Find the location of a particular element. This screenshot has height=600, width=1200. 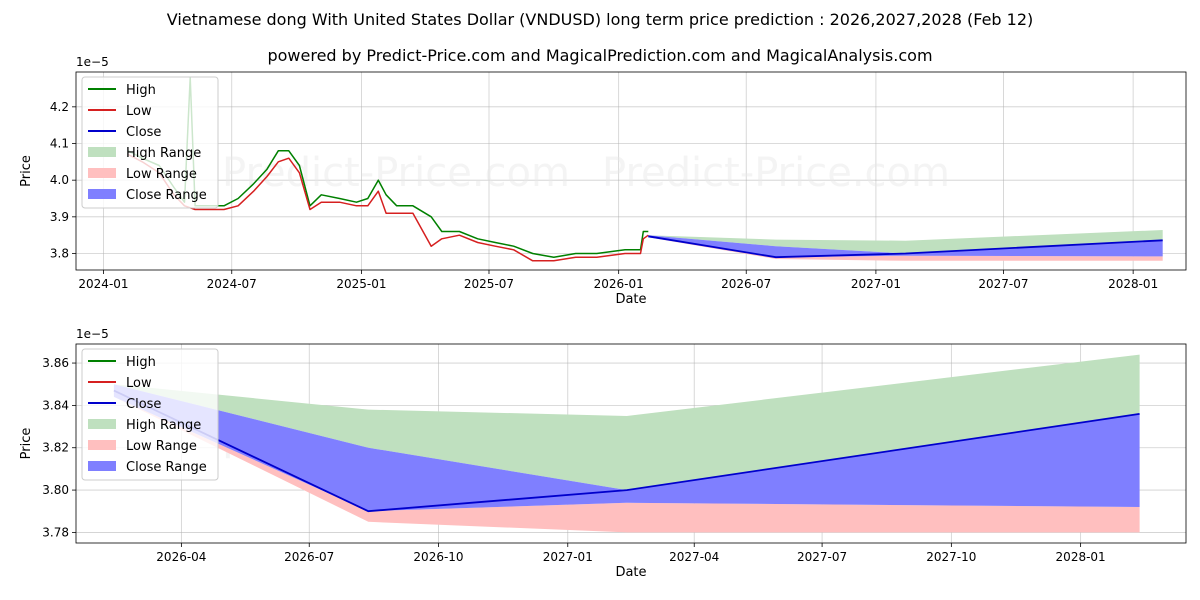

forecast-close-line is located at coordinates (905, 247).